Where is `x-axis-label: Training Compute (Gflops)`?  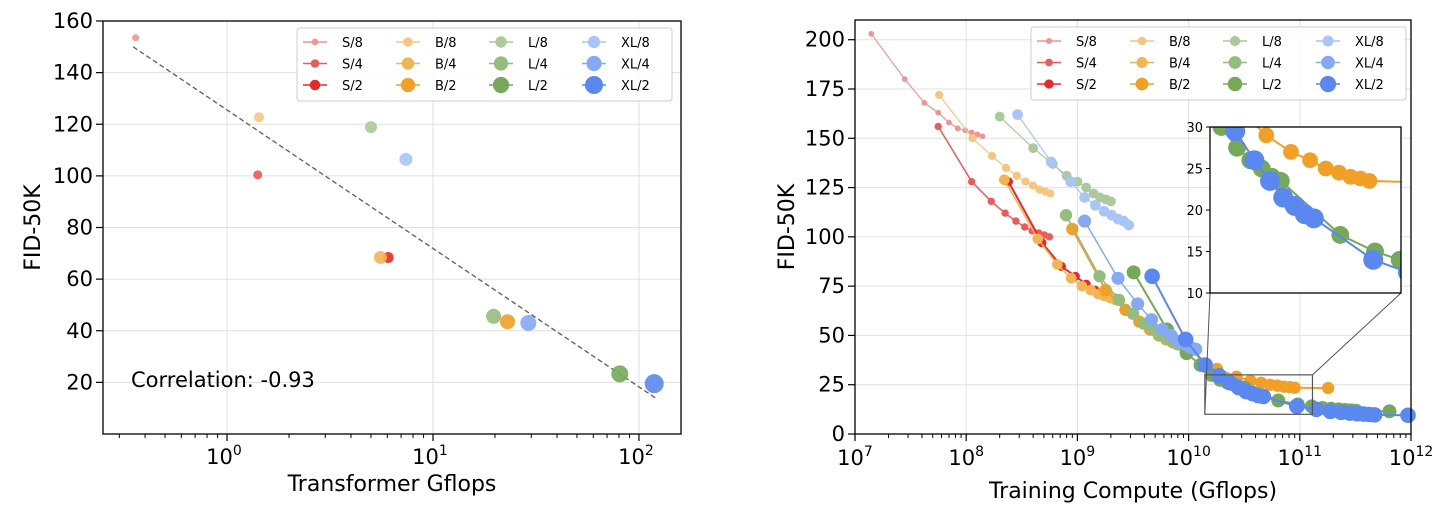 x-axis-label: Training Compute (Gflops) is located at coordinates (1132, 491).